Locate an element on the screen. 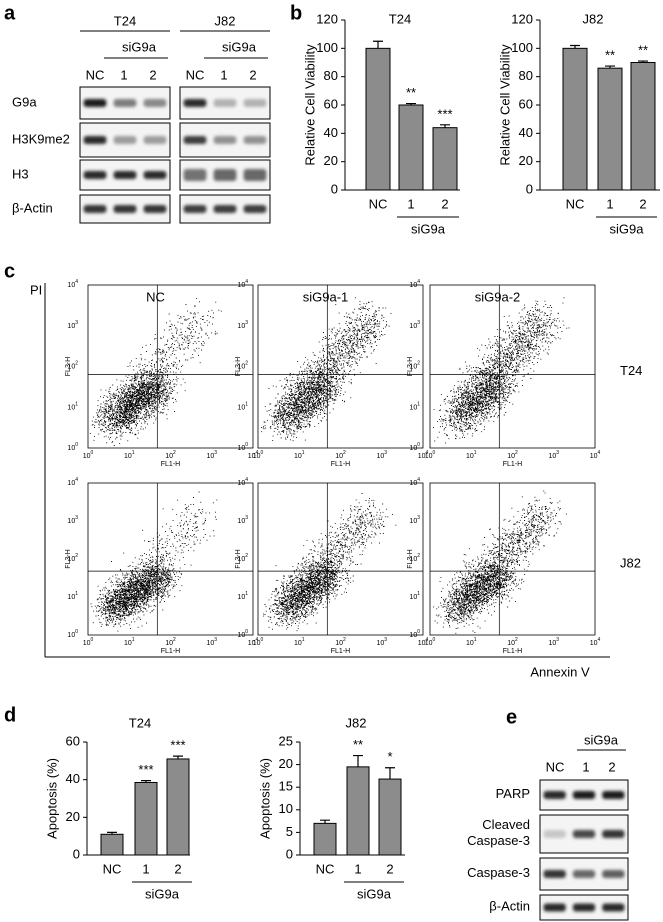 The width and height of the screenshot is (663, 922). row-label: T24 is located at coordinates (631, 370).